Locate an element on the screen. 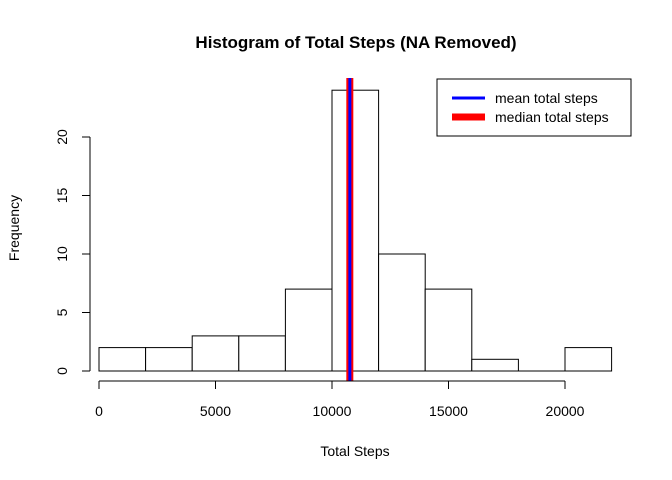  y-axis: 0 5 10 15 20 is located at coordinates (72, 252).